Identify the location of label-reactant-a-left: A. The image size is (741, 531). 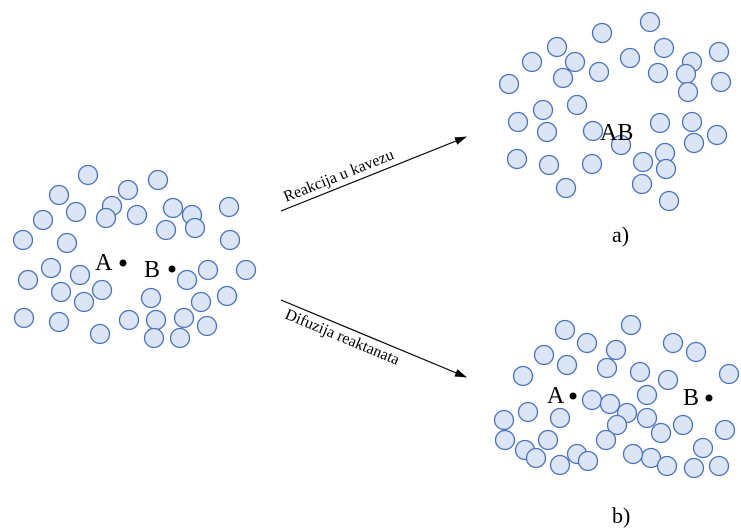
(104, 263).